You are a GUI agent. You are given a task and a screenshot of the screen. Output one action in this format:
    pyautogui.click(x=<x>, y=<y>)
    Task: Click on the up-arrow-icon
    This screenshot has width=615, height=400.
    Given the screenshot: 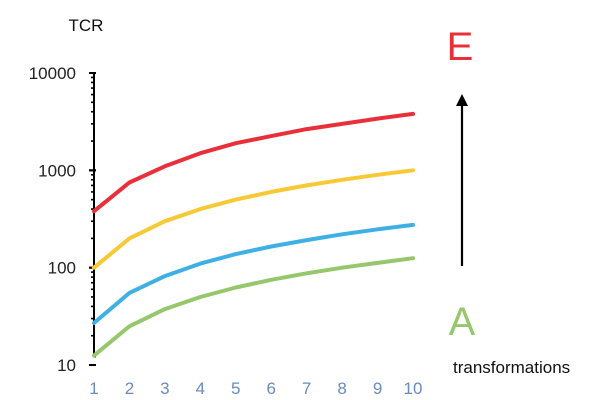 What is the action you would take?
    pyautogui.click(x=462, y=180)
    